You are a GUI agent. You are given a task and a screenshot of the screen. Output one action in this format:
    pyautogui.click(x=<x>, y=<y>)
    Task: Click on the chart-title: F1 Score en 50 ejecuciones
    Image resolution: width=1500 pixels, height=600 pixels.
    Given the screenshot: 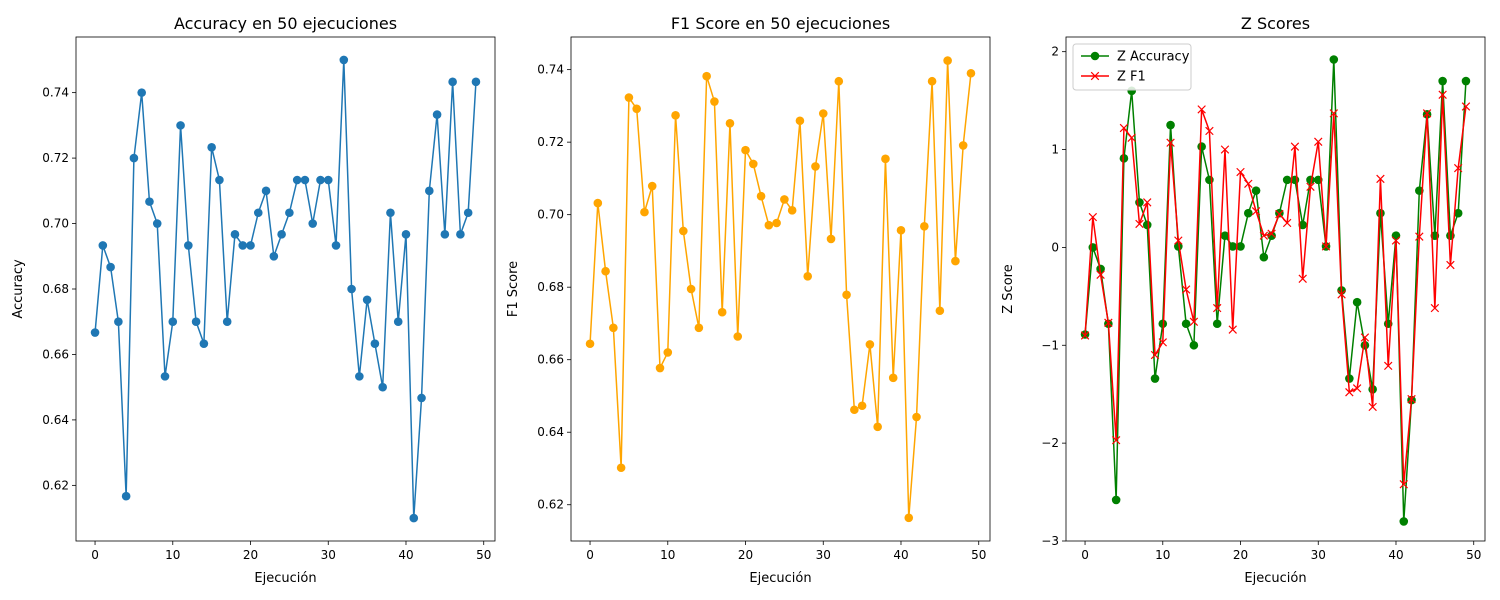 What is the action you would take?
    pyautogui.click(x=780, y=23)
    